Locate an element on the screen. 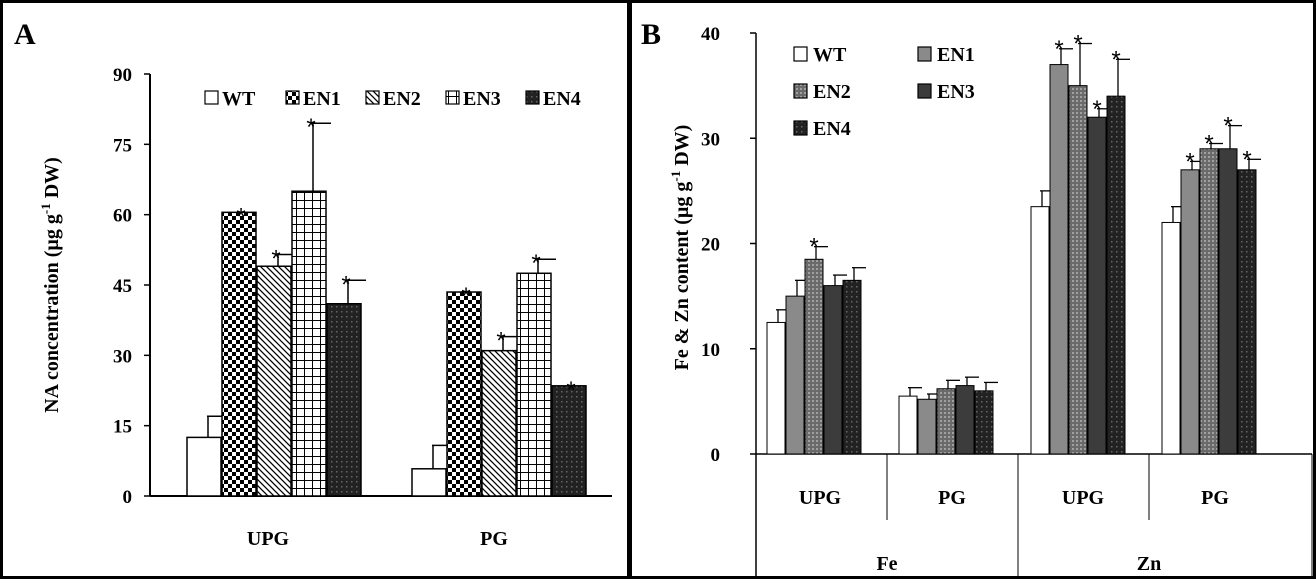  legend-label-b: EN1 is located at coordinates (956, 55).